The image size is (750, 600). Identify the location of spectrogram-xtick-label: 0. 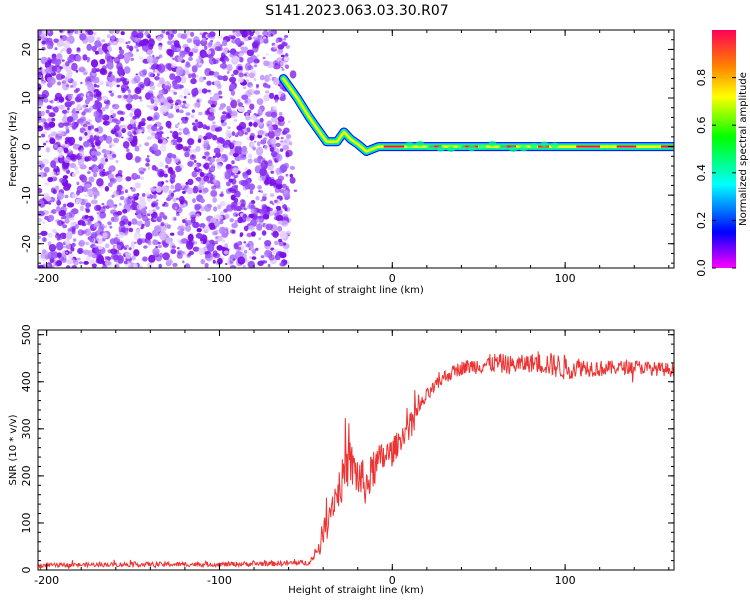
(392, 278).